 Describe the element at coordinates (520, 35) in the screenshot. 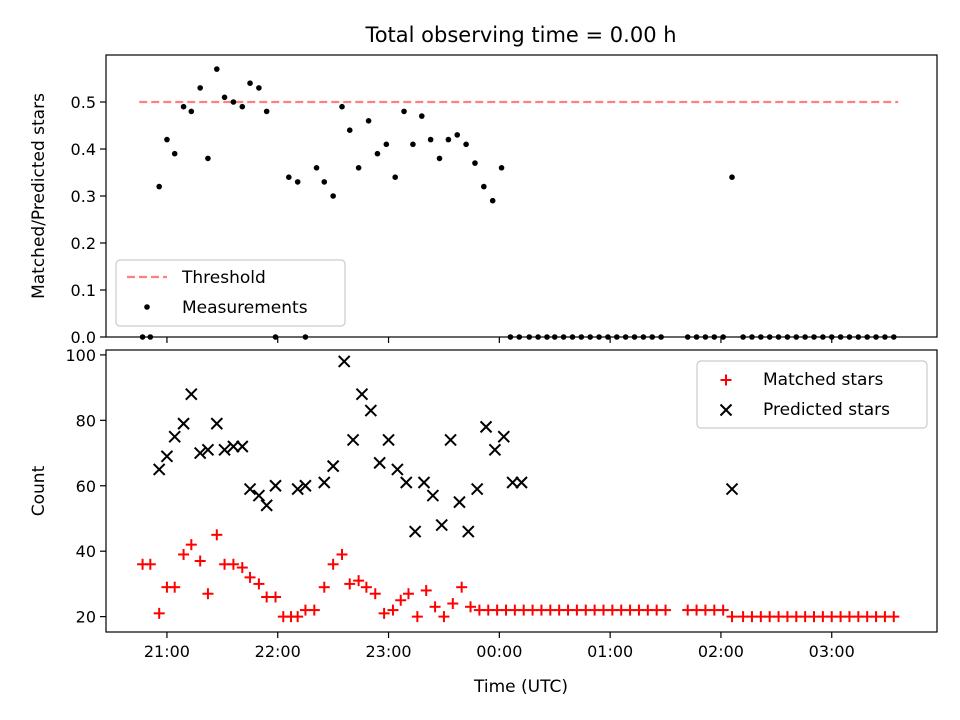

I see `chart-title: Total observing time = 0.00 h` at that location.